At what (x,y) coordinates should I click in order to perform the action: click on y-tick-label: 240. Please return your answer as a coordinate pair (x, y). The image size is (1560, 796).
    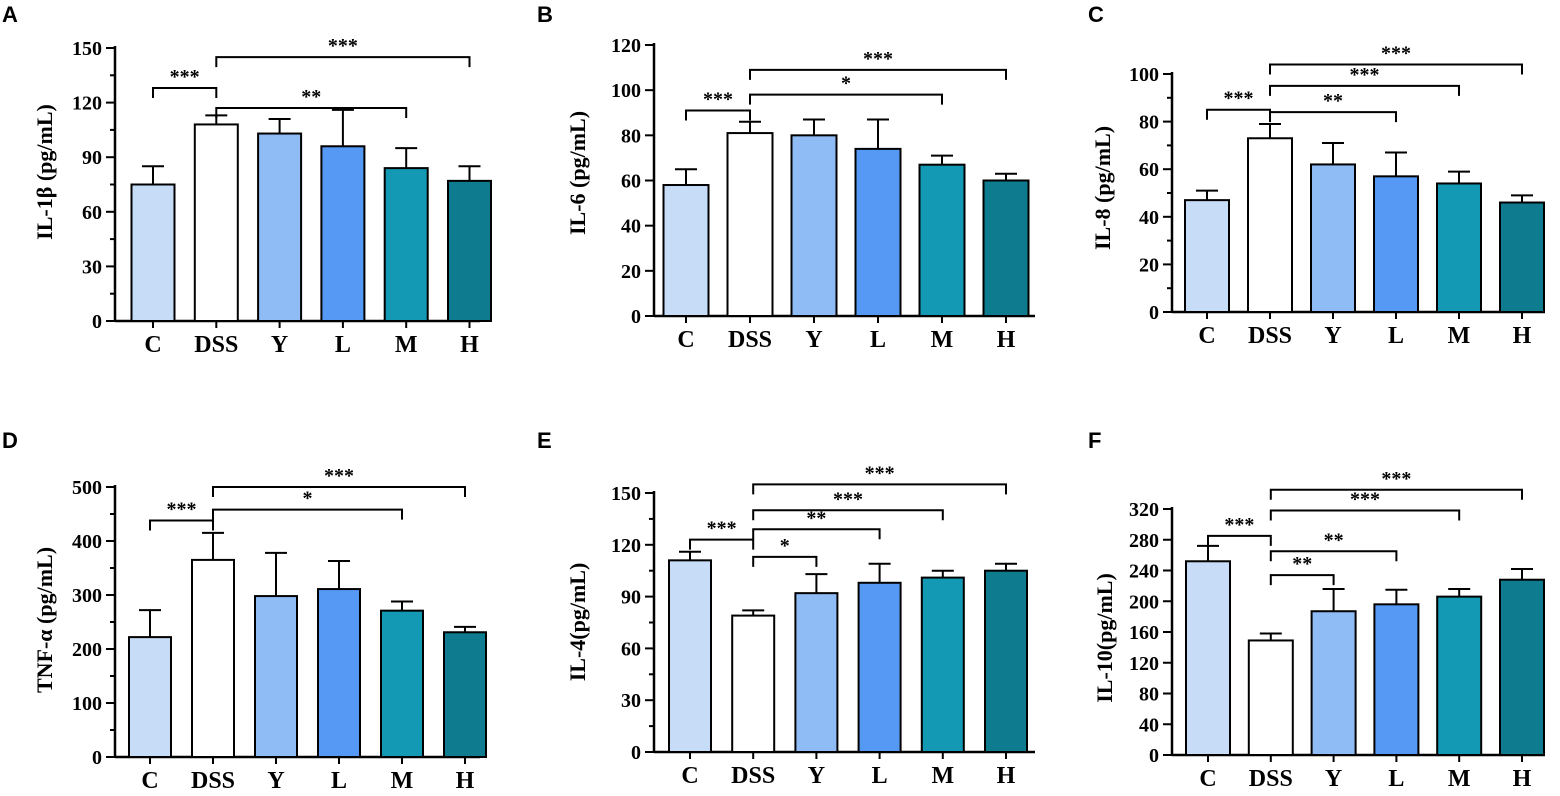
    Looking at the image, I should click on (1144, 572).